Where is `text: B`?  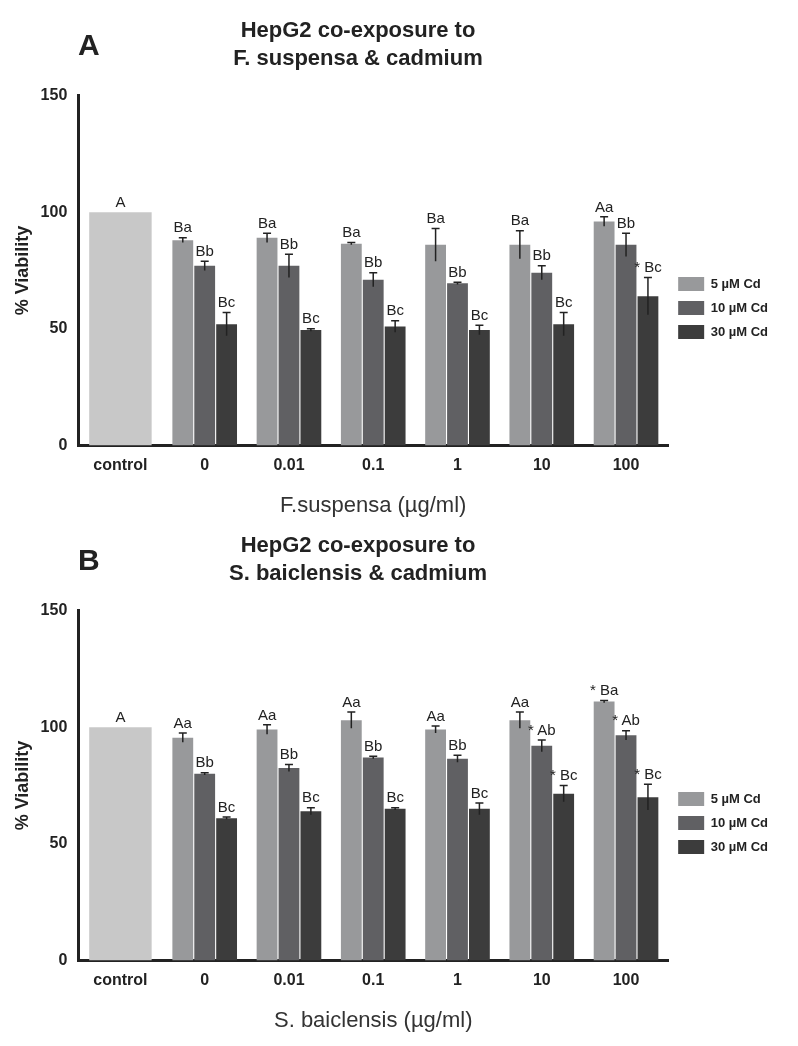
text: B is located at coordinates (89, 560).